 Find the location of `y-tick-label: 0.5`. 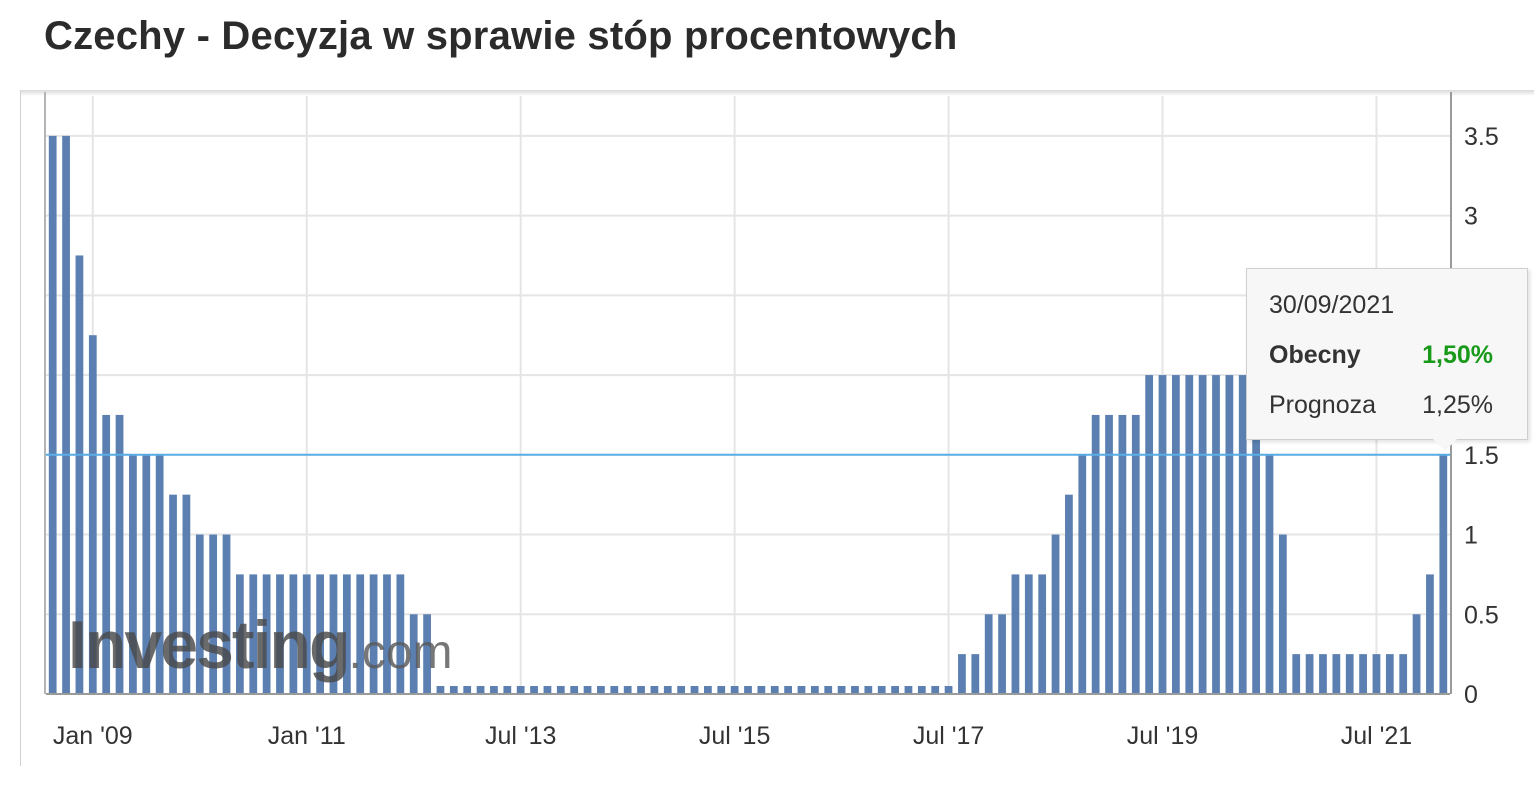

y-tick-label: 0.5 is located at coordinates (1481, 615).